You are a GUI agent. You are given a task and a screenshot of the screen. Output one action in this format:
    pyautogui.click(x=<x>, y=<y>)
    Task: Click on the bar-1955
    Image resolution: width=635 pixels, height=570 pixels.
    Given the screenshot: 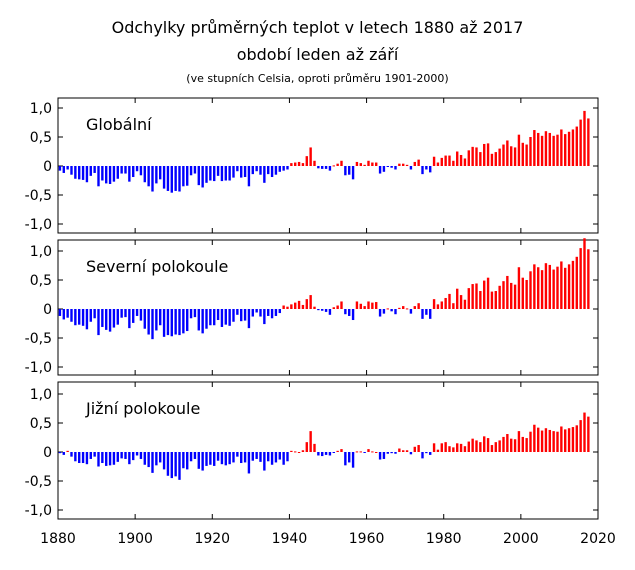 What is the action you would take?
    pyautogui.click(x=349, y=457)
    